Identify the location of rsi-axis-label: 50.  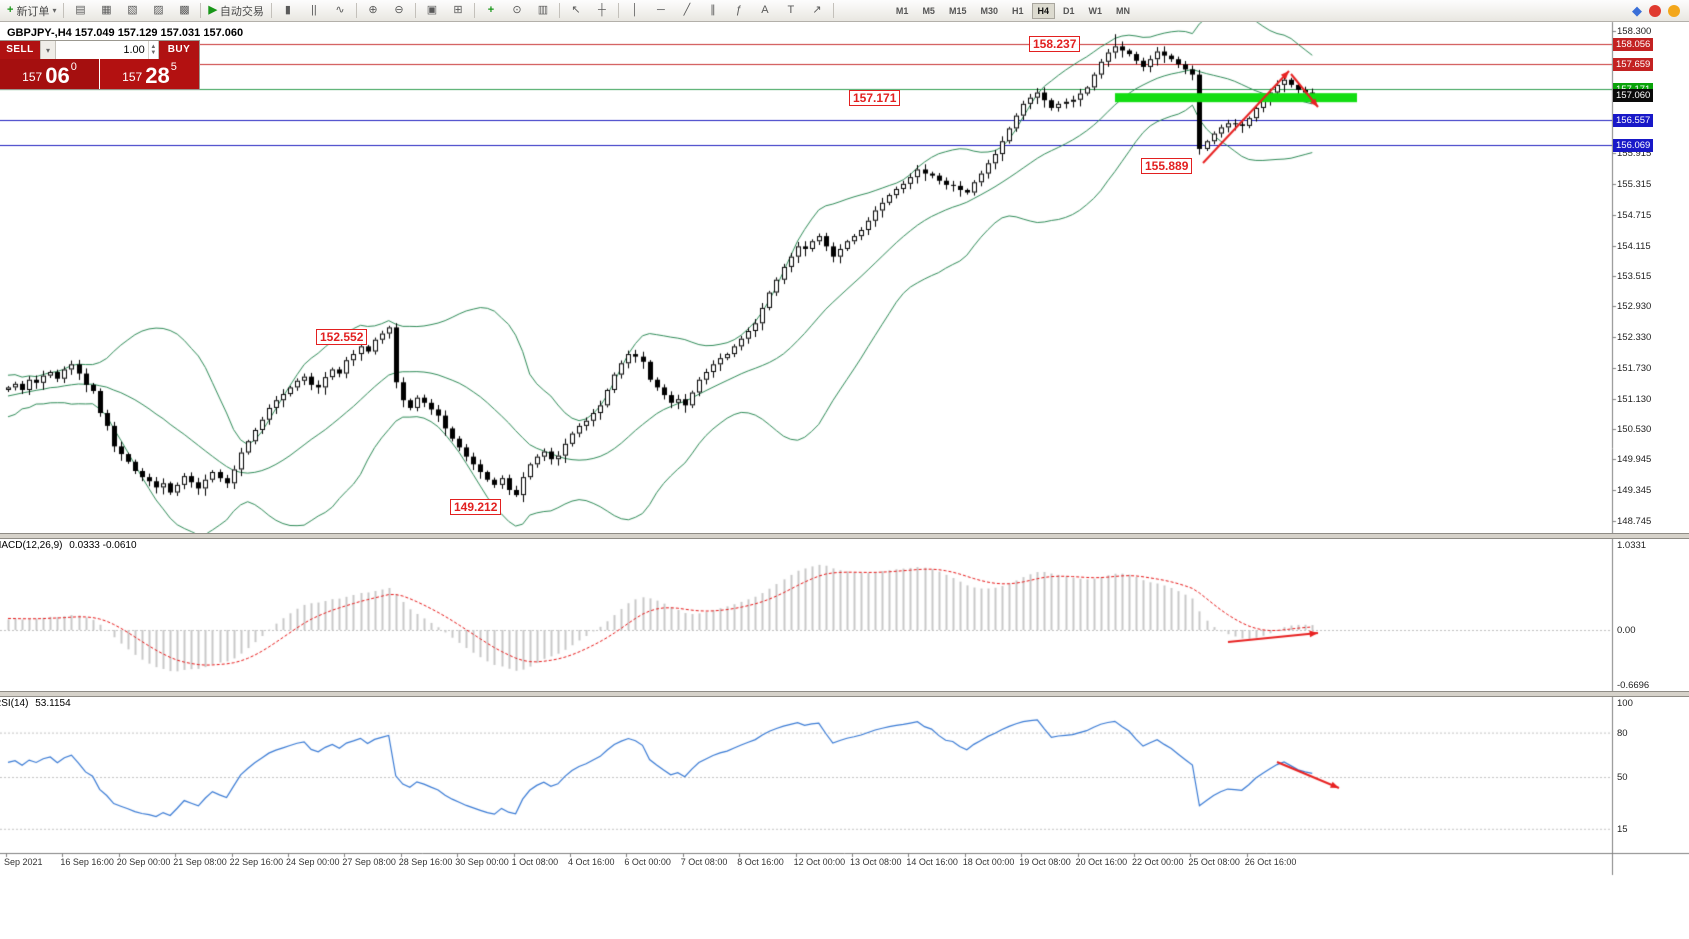
(1622, 777).